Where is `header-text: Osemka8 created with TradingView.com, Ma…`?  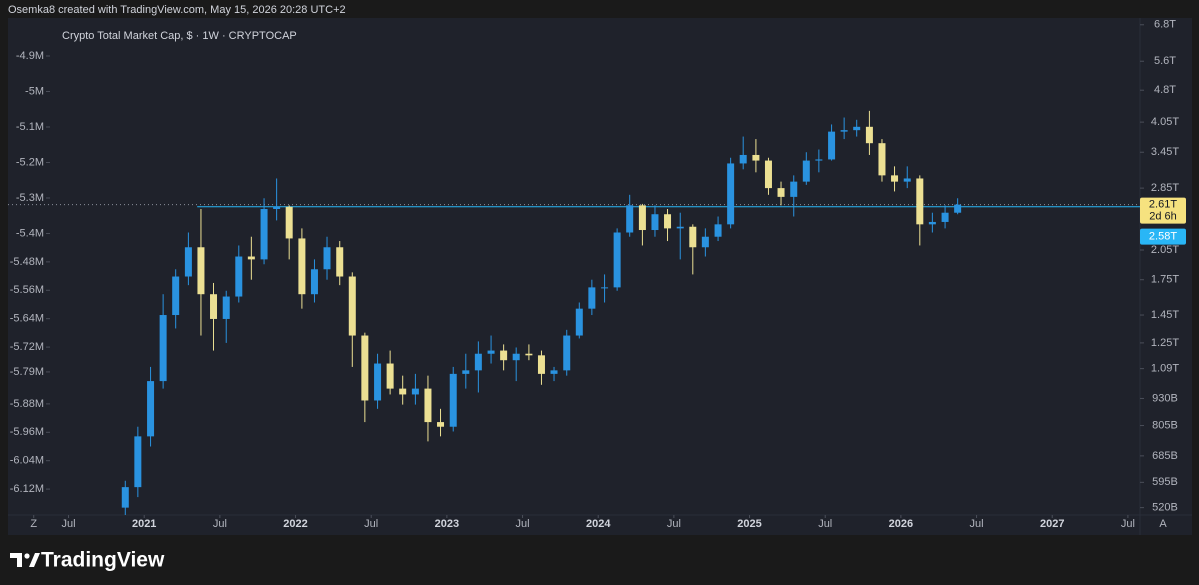 header-text: Osemka8 created with TradingView.com, Ma… is located at coordinates (177, 10).